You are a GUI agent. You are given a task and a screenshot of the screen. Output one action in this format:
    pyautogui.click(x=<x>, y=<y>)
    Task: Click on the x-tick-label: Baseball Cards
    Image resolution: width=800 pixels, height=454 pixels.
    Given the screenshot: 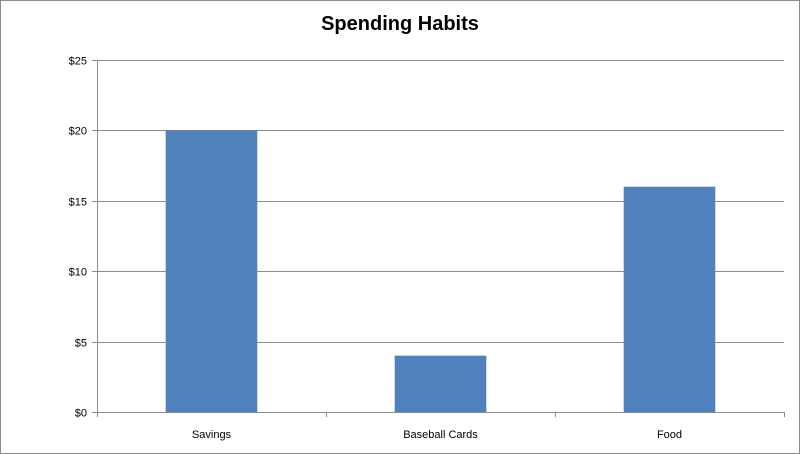 What is the action you would take?
    pyautogui.click(x=440, y=435)
    